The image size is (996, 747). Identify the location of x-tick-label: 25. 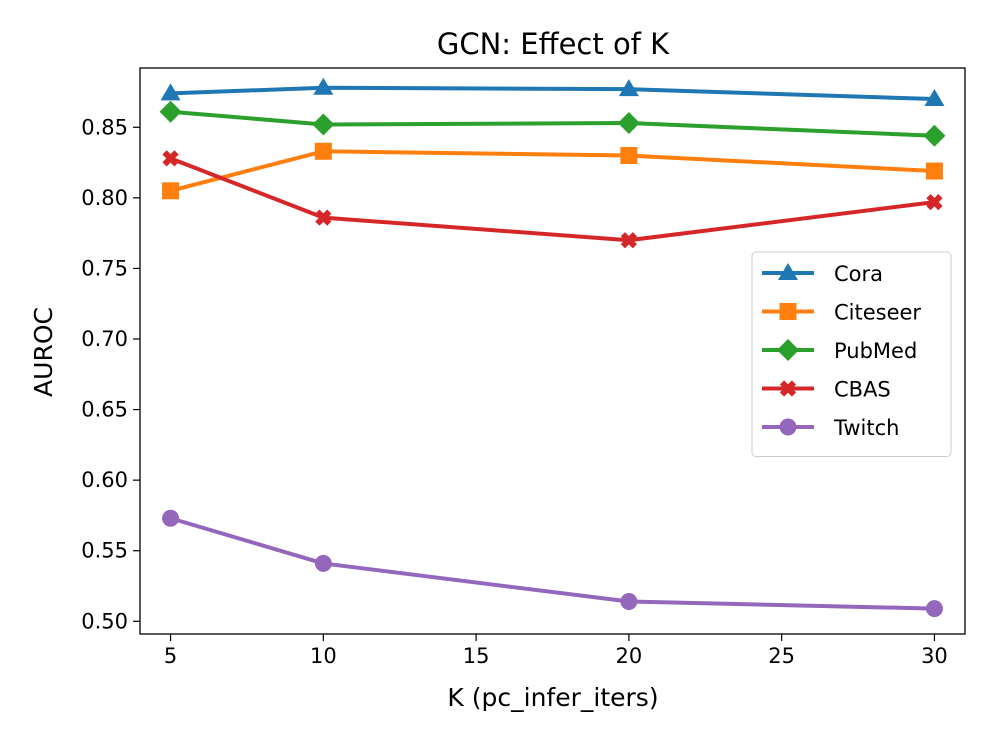
(781, 656).